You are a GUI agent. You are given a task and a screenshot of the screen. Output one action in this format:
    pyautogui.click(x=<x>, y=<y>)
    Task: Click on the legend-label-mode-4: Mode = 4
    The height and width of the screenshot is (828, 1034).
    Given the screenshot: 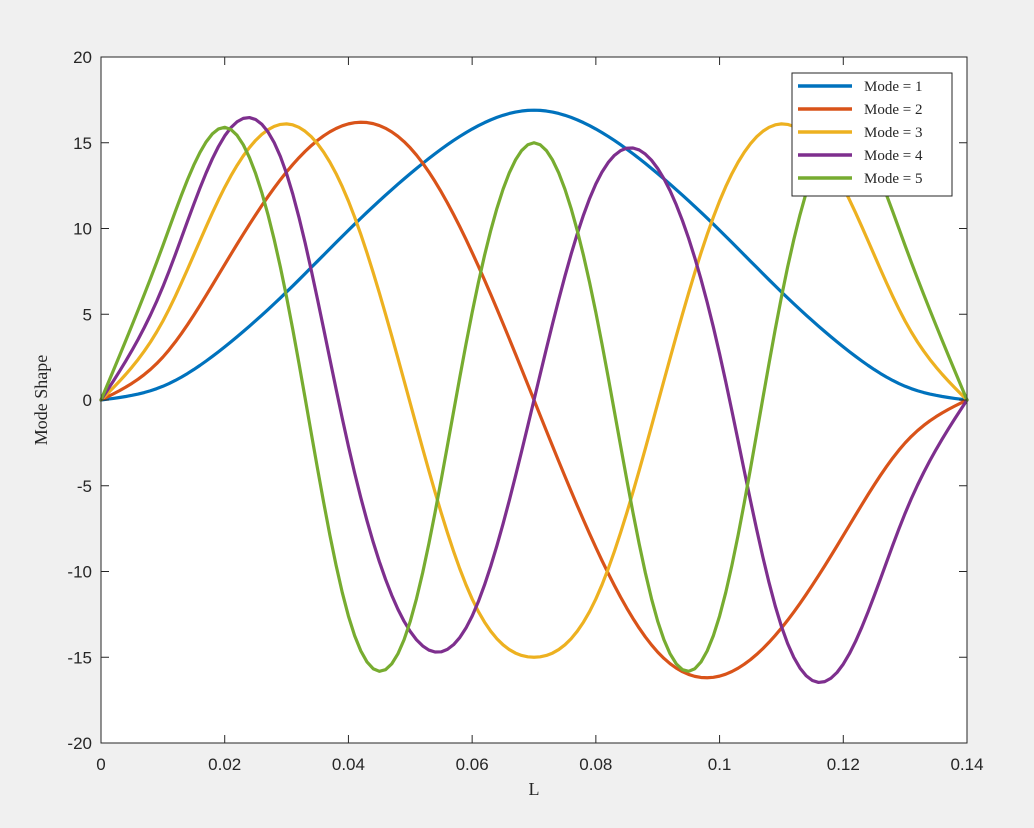 What is the action you would take?
    pyautogui.click(x=893, y=156)
    